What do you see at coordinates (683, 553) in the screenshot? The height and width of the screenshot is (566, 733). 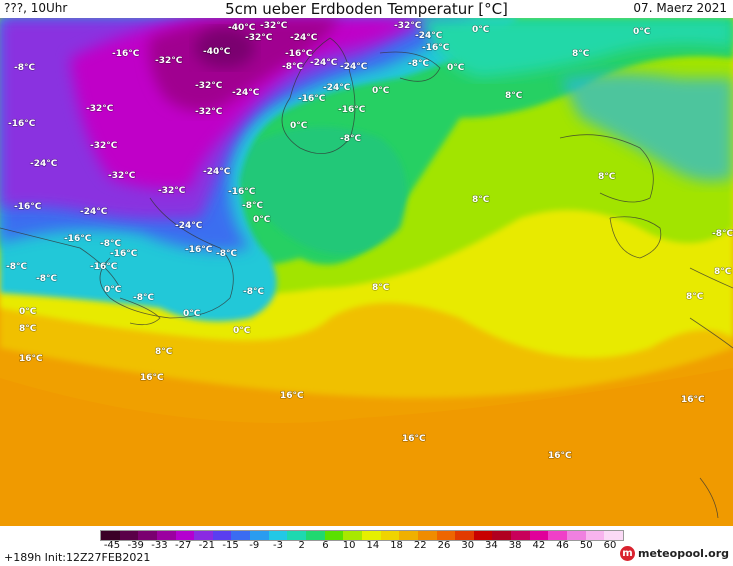 I see `brand-text: meteopool.org` at bounding box center [683, 553].